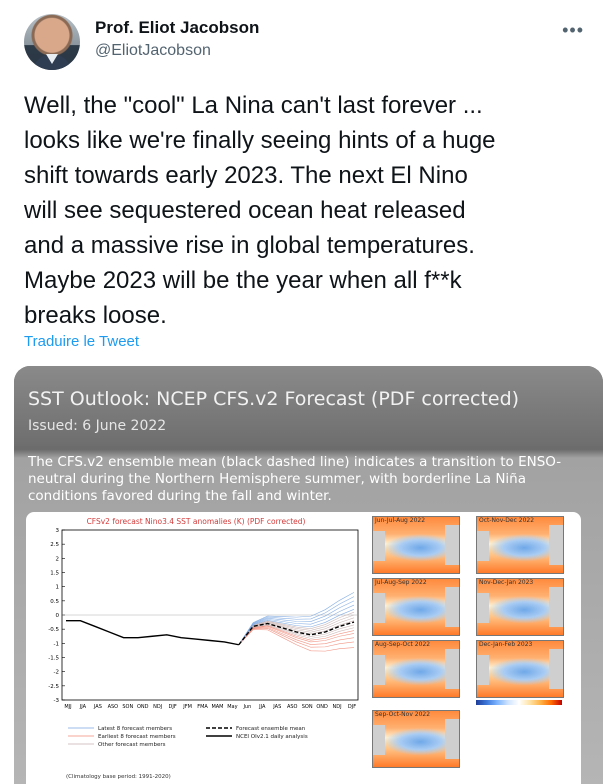 The height and width of the screenshot is (784, 603). What do you see at coordinates (400, 520) in the screenshot?
I see `sst-map-label: Jun-Jul-Aug 2022` at bounding box center [400, 520].